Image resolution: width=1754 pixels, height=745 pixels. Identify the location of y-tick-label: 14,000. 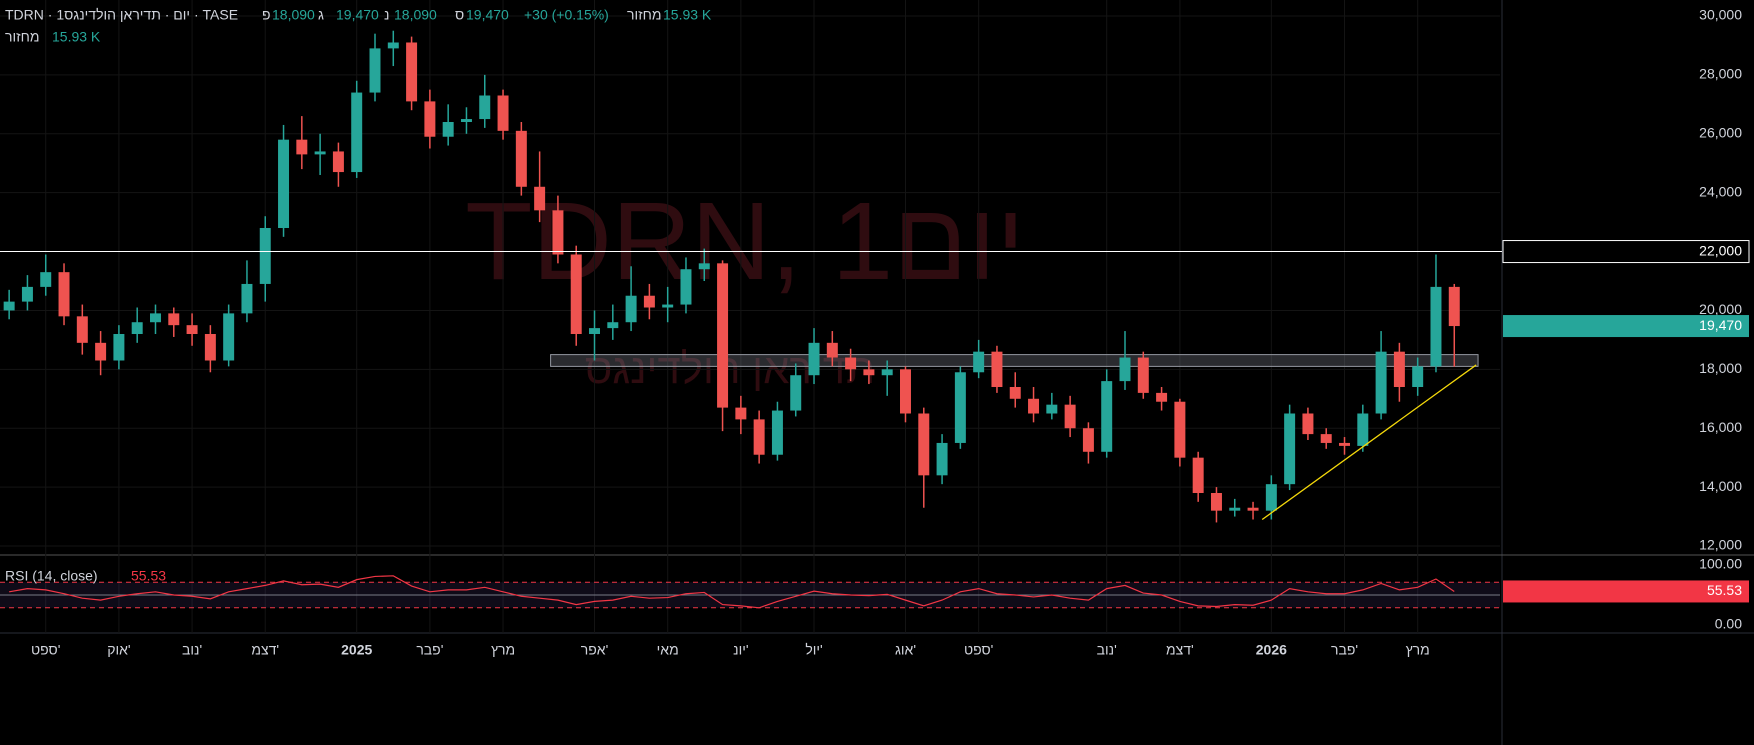
(1720, 486).